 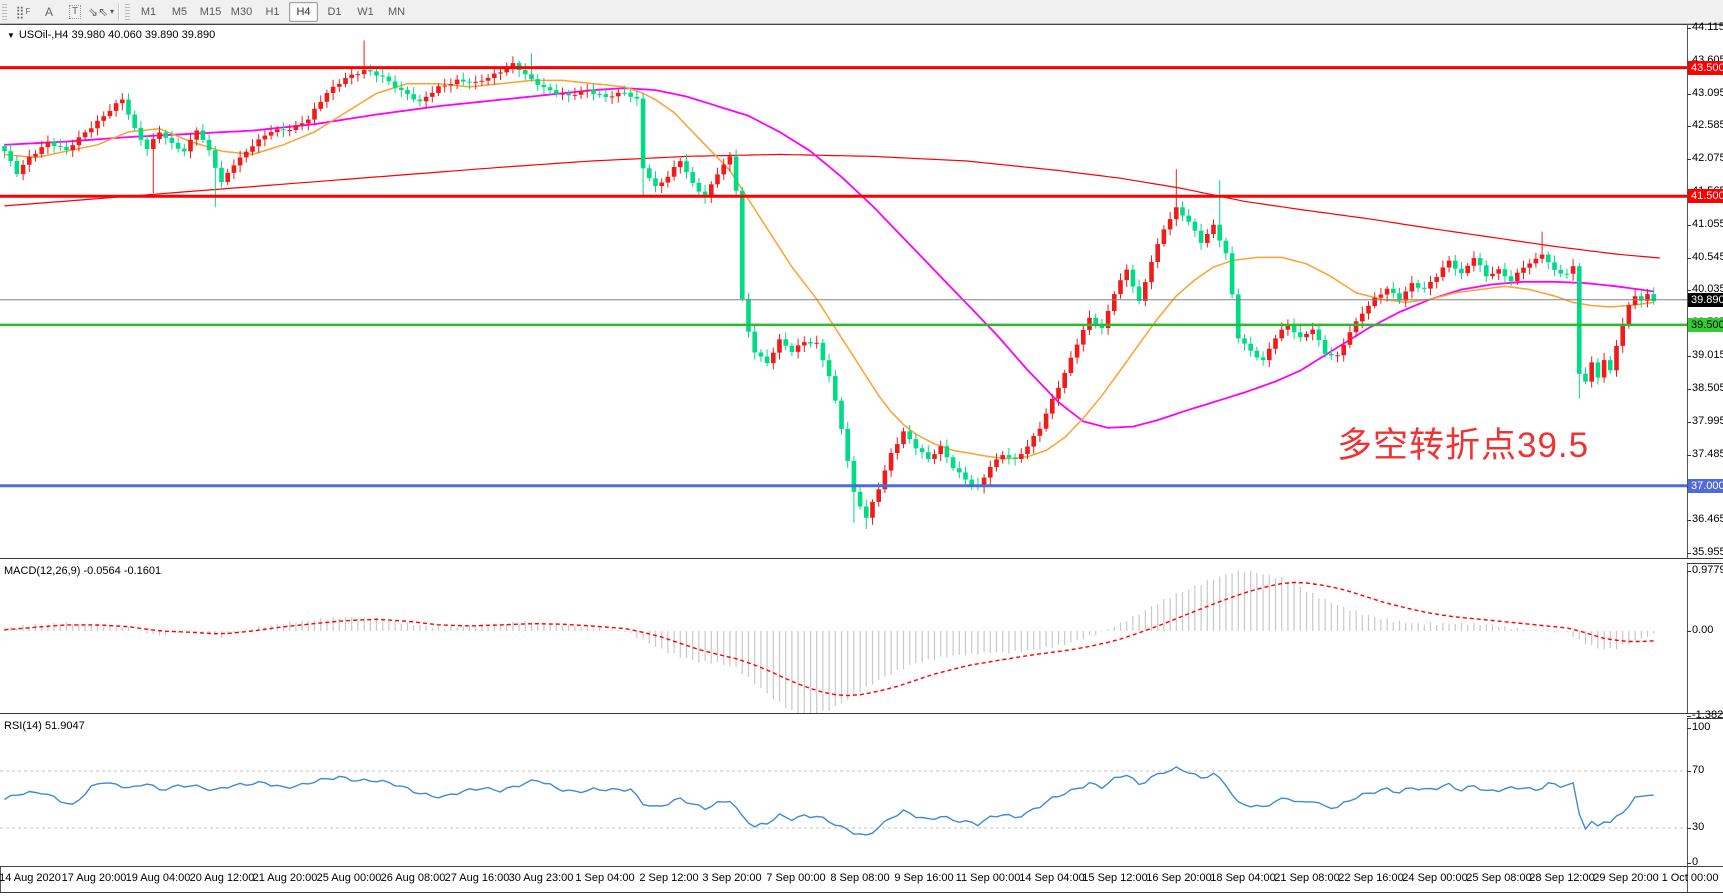 I want to click on date-label: 20 Aug 12:00, so click(x=222, y=878).